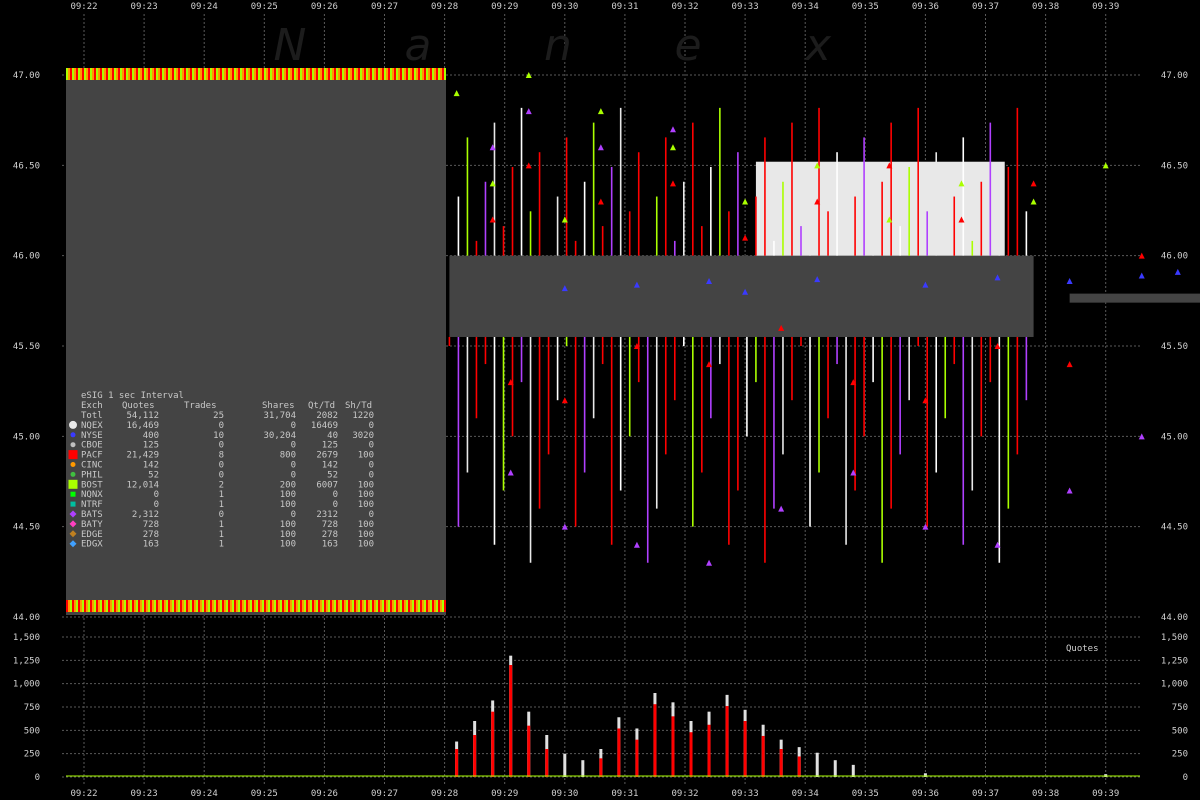 The height and width of the screenshot is (800, 1200). Describe the element at coordinates (1180, 731) in the screenshot. I see `volume-tick-right: 500` at that location.